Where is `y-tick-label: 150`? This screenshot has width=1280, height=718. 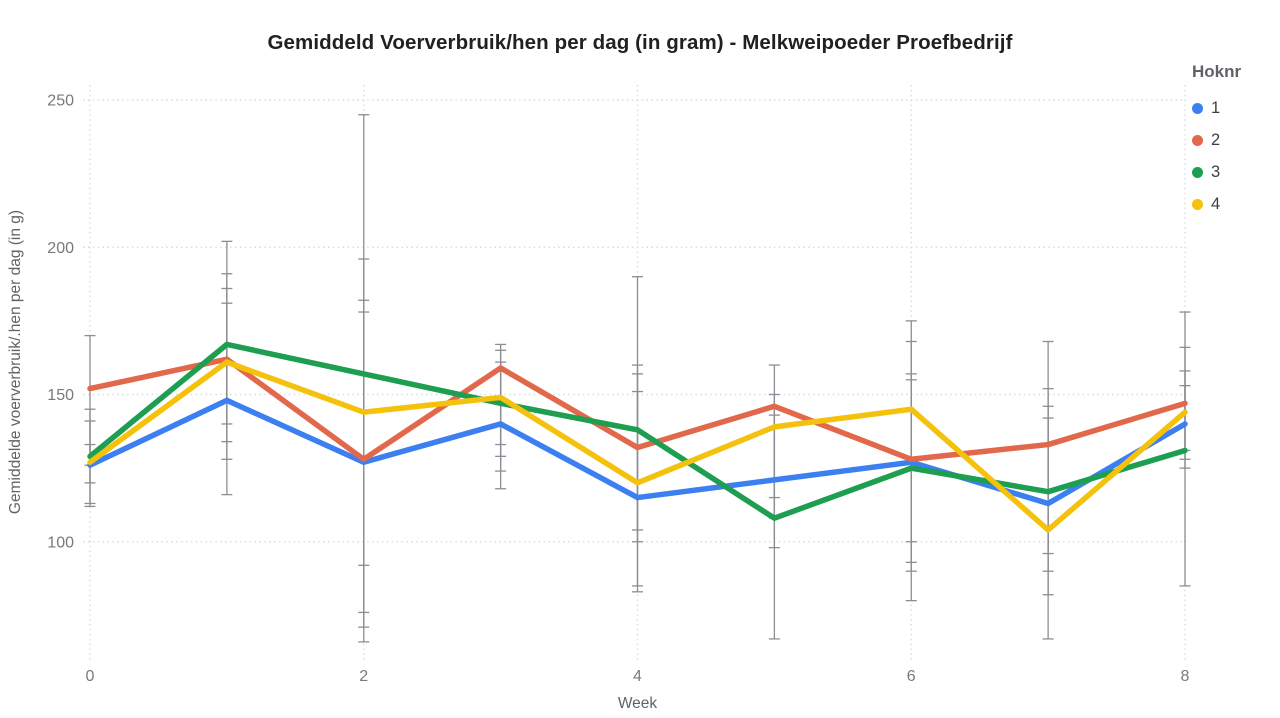
y-tick-label: 150 is located at coordinates (60, 395).